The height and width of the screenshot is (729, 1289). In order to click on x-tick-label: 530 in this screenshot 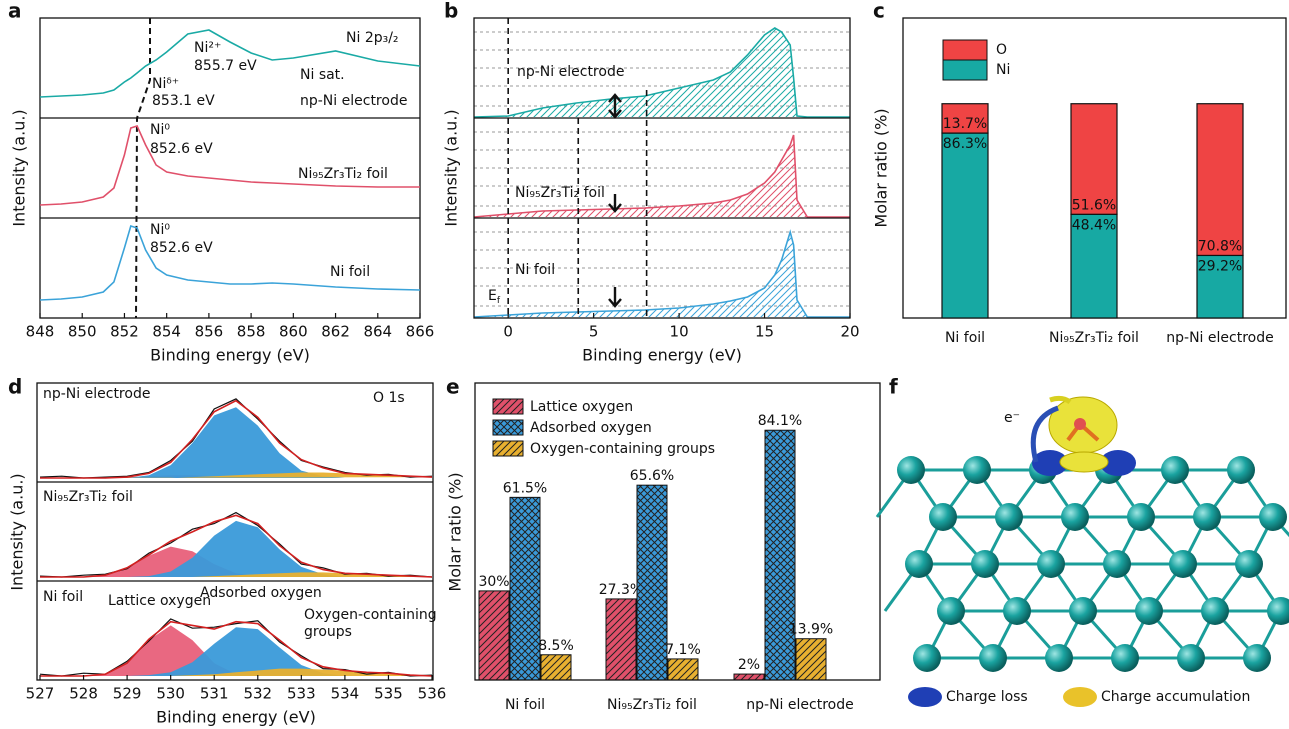, I will do `click(170, 694)`.